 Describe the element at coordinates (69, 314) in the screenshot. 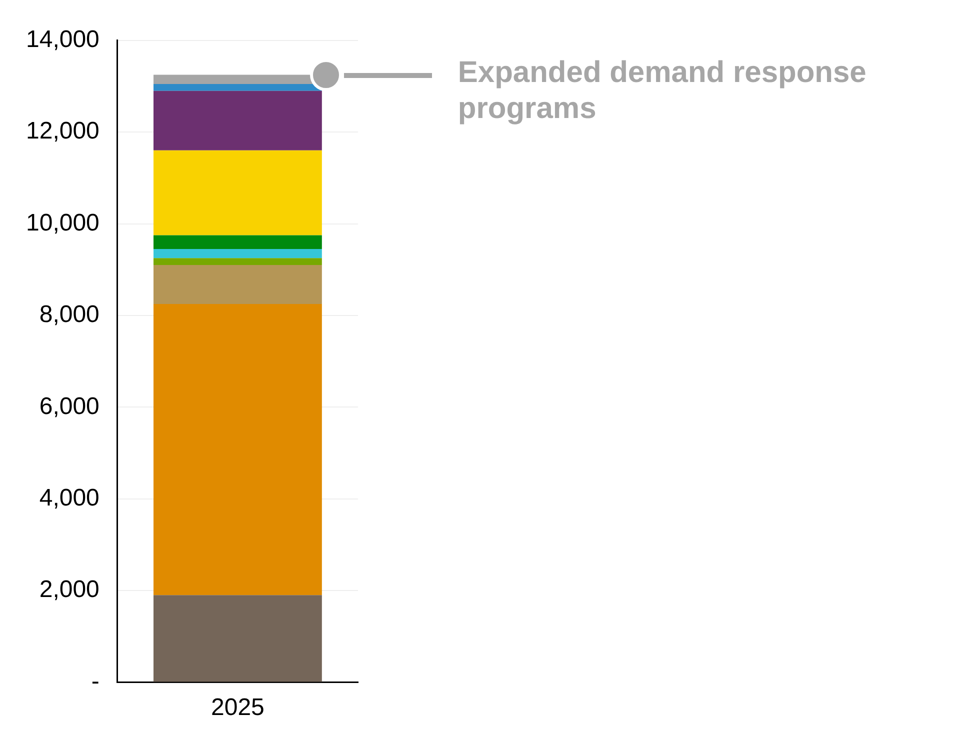

I see `y-tick-label: 8,000` at that location.